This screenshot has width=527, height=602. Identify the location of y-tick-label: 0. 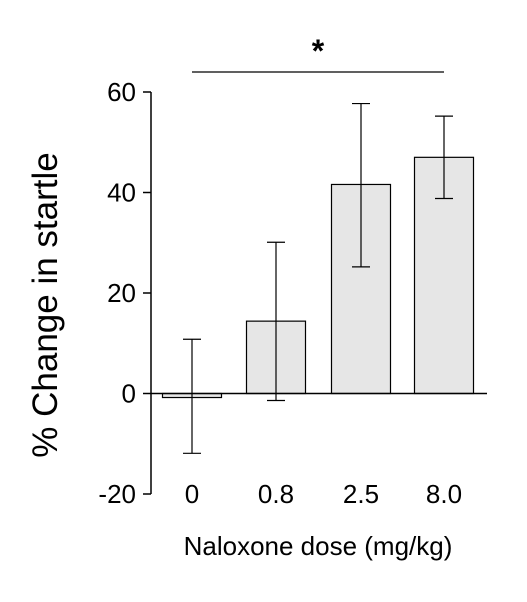
(129, 394).